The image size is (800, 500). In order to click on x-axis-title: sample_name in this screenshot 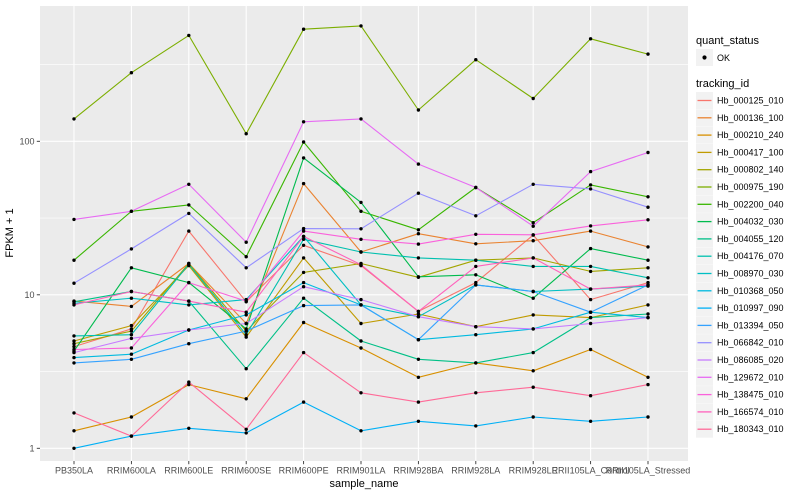, I will do `click(363, 484)`.